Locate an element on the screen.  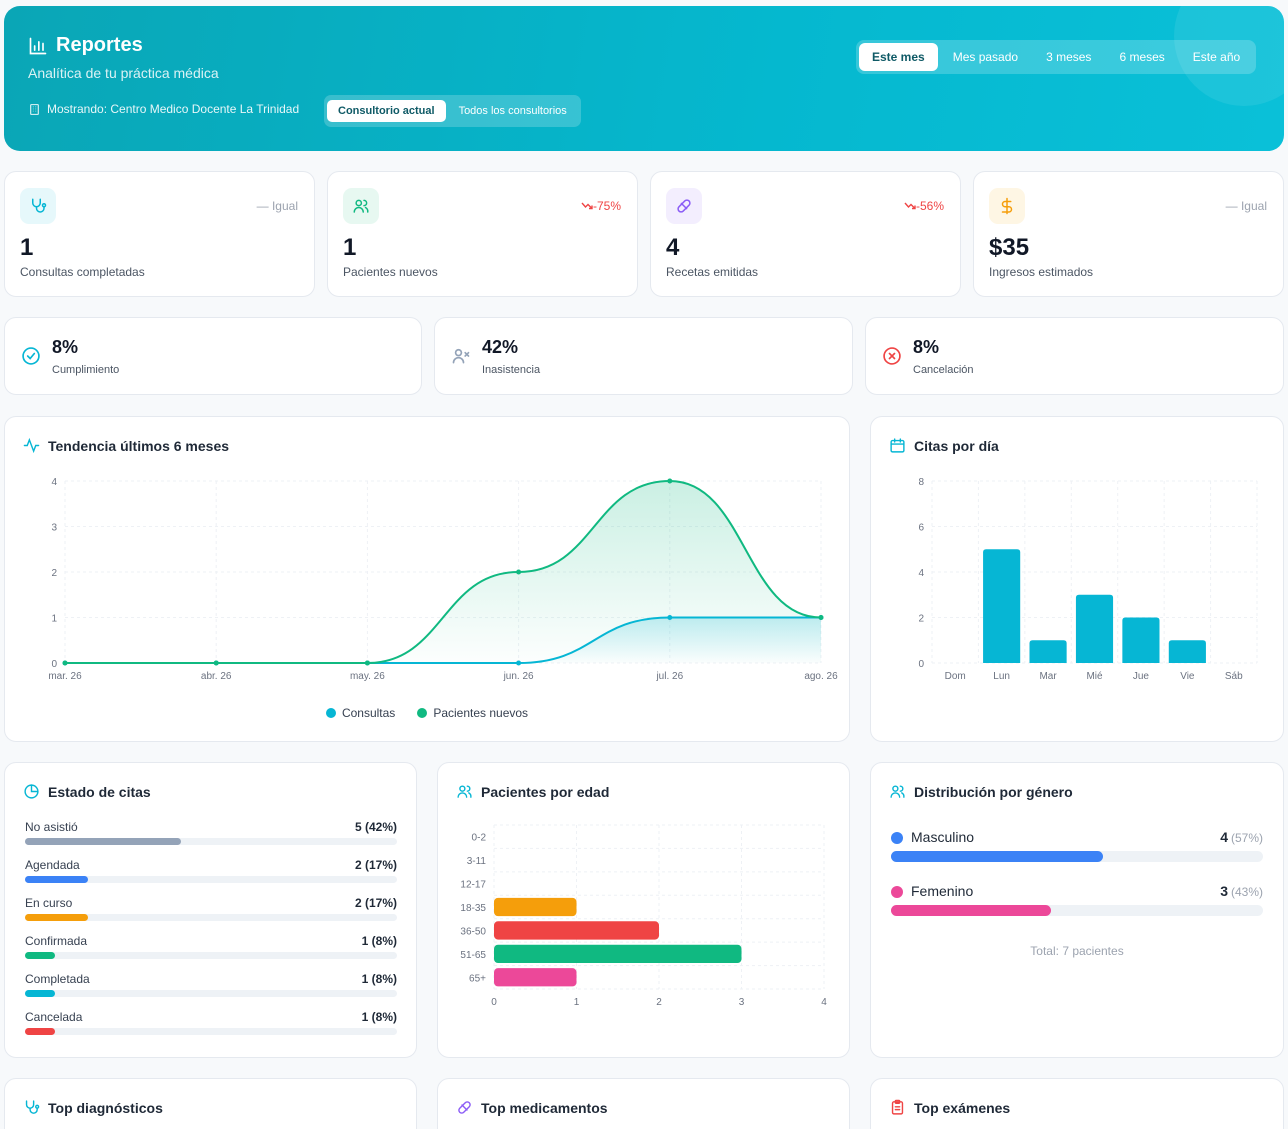
gender-percent: (43%) is located at coordinates (1246, 892).